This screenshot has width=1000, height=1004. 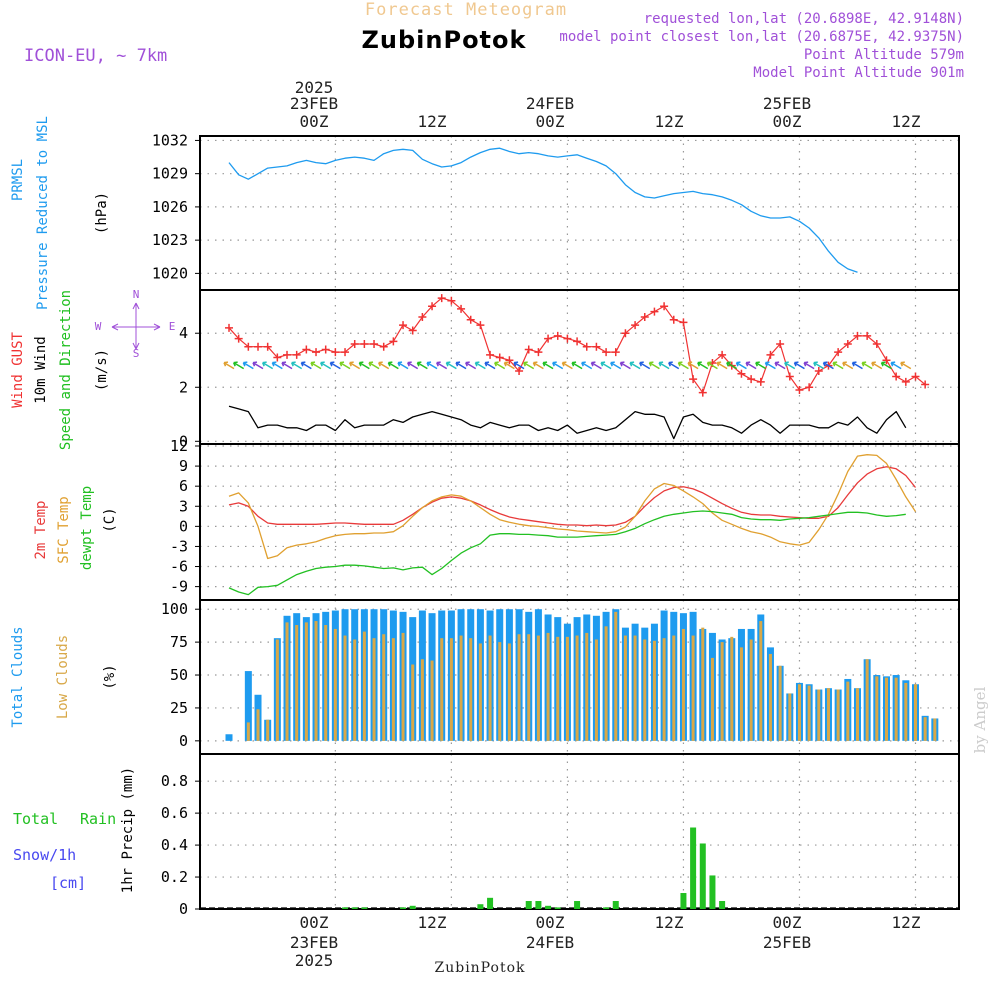 What do you see at coordinates (183, 506) in the screenshot?
I see `y-tick-label: 3` at bounding box center [183, 506].